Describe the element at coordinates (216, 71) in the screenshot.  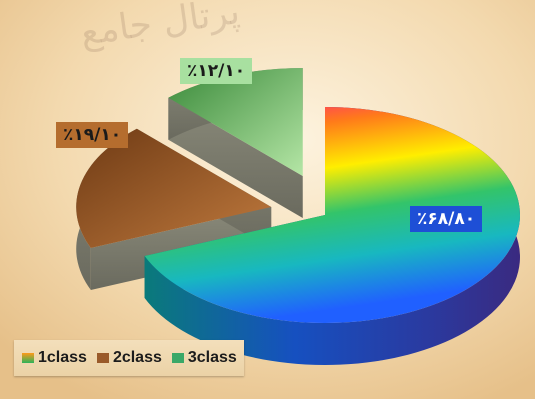
I see `data-label-3class: ٪۱۲/۱۰` at that location.